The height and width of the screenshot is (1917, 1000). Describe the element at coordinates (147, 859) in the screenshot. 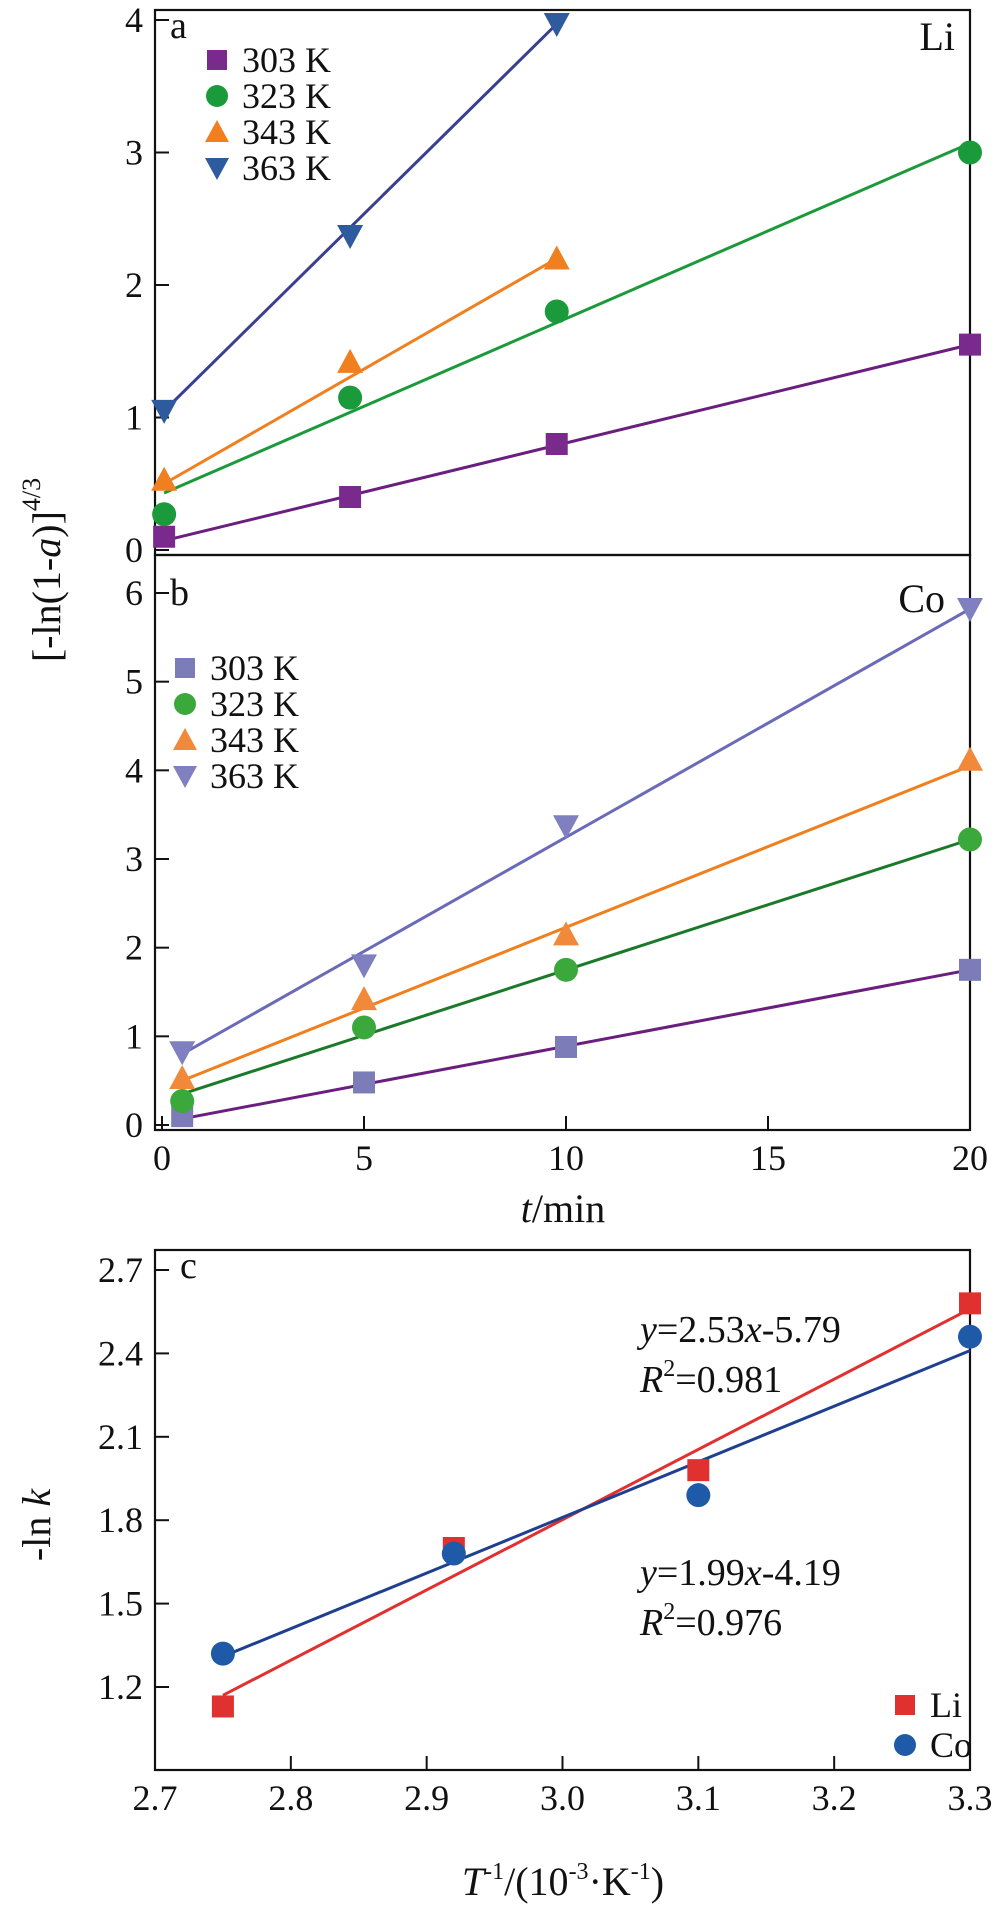

I see `panel-b-y-axis: 0 1 2 3 4 5 6` at that location.